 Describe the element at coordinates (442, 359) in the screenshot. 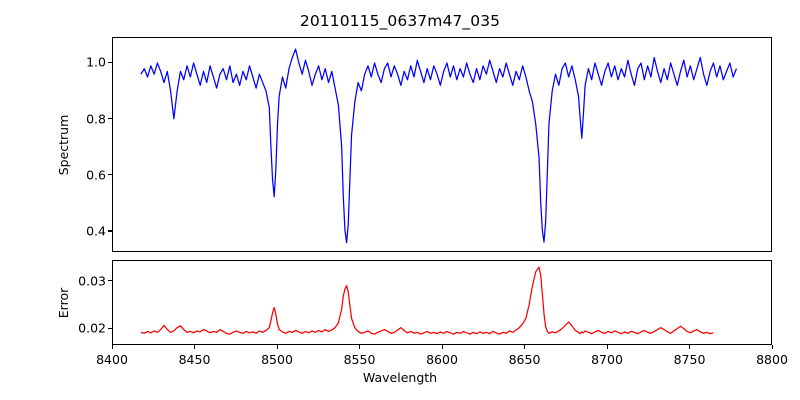

I see `x-tick-label: 8600` at that location.